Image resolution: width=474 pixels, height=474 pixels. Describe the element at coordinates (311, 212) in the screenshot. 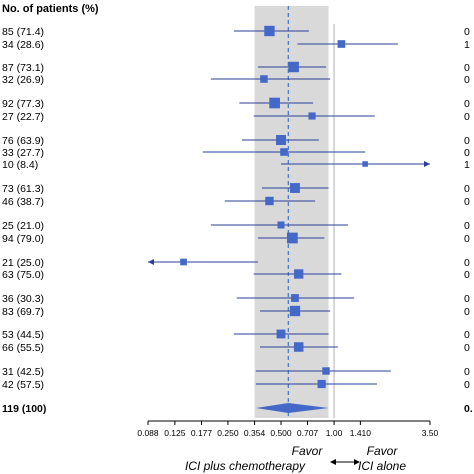

I see `reference-lines-layer` at that location.